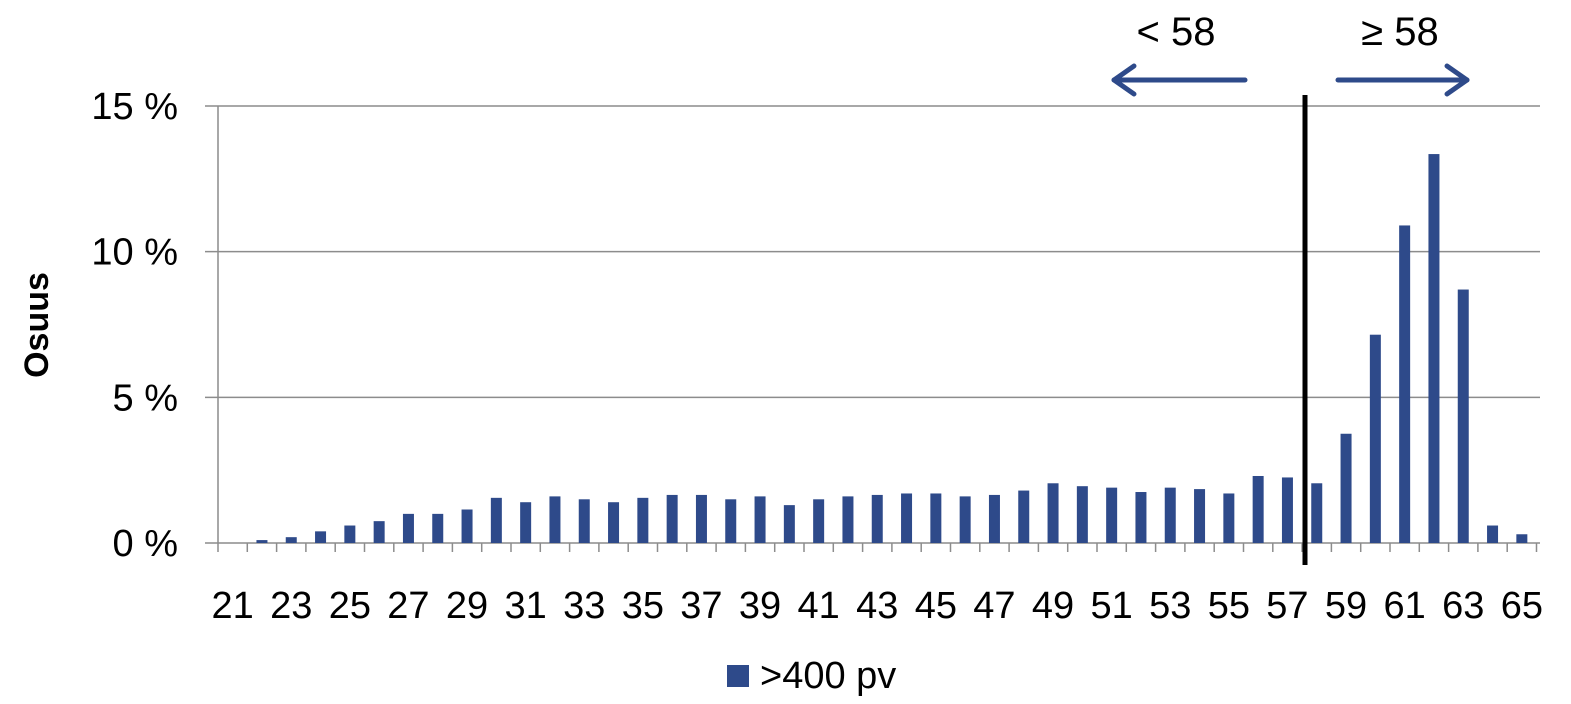 The image size is (1571, 704). What do you see at coordinates (467, 606) in the screenshot?
I see `x-tick-label: 29` at bounding box center [467, 606].